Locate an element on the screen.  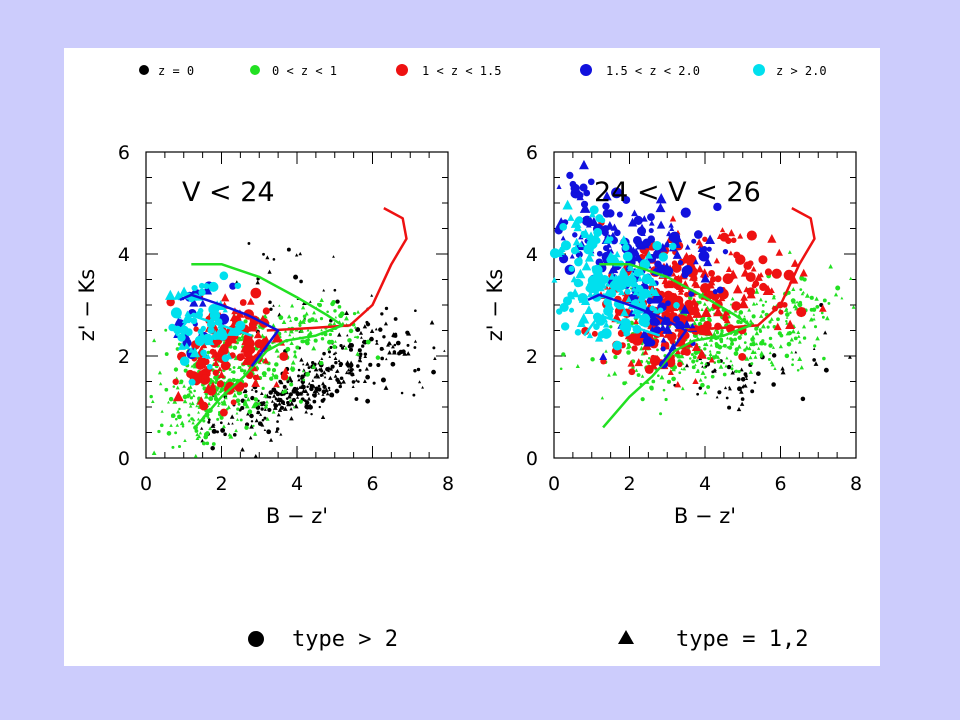
x-tick-label: 0 is located at coordinates (146, 484).